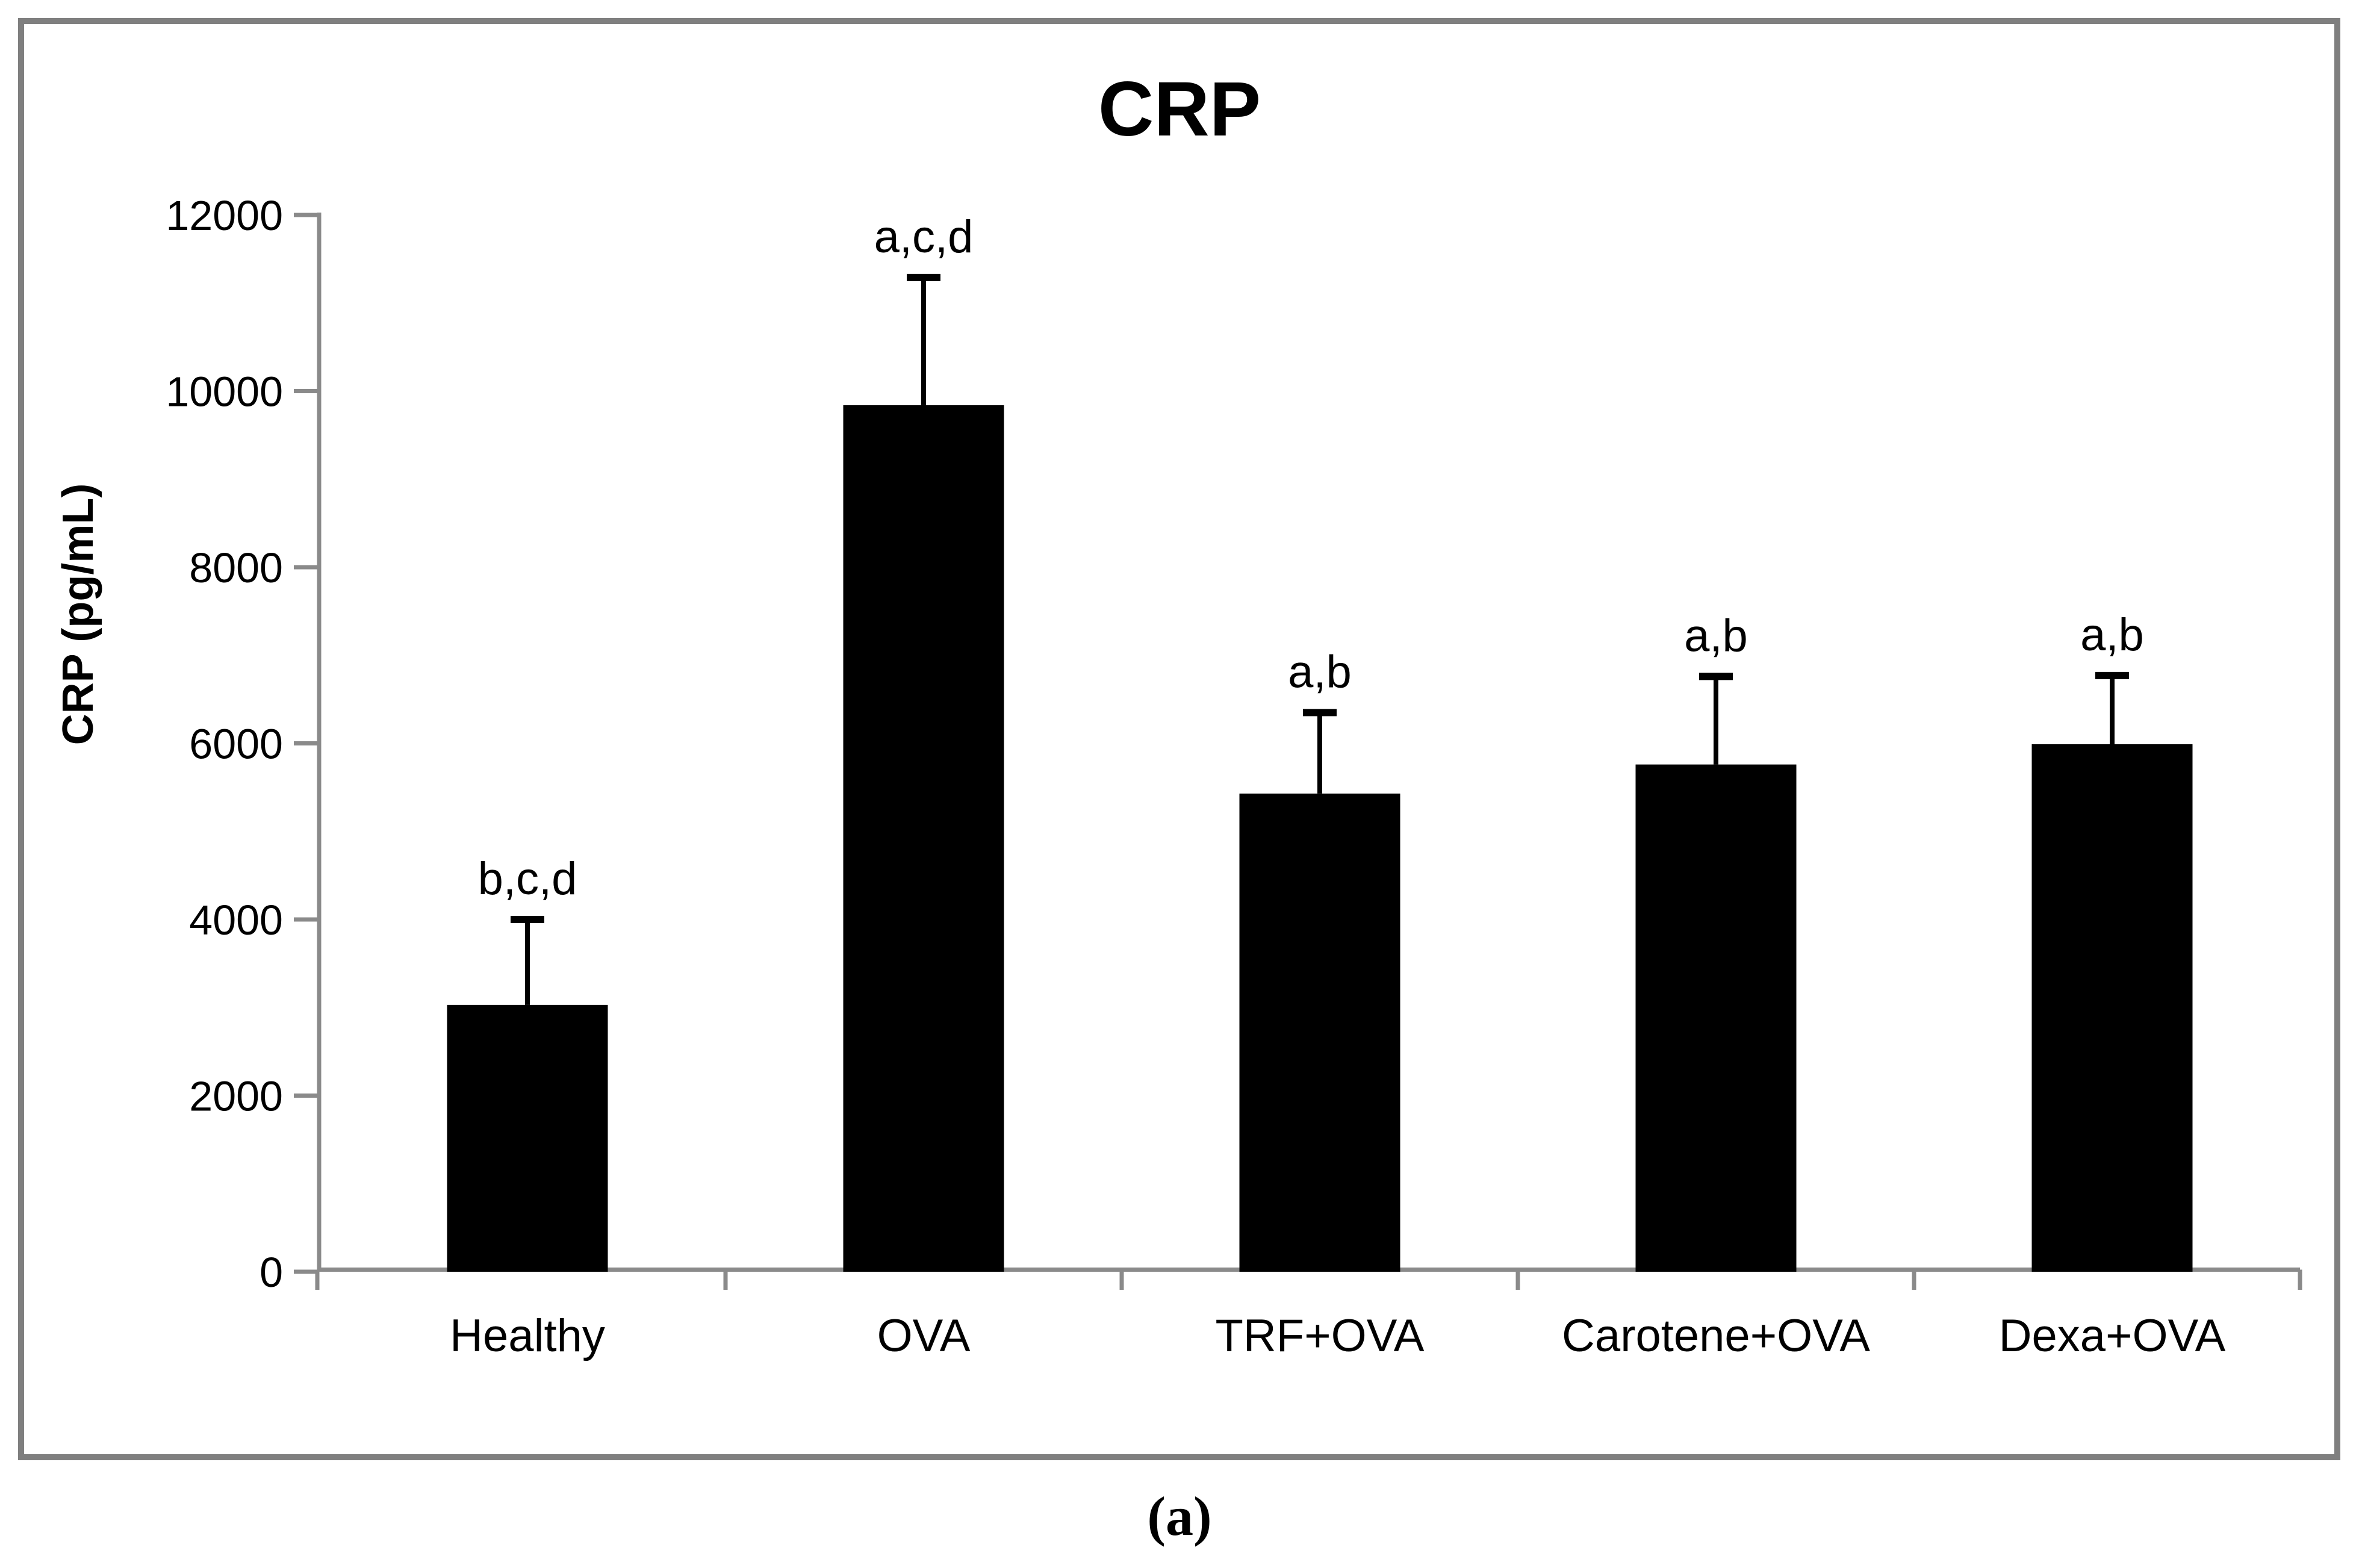 This screenshot has width=2359, height=1568. What do you see at coordinates (236, 1097) in the screenshot?
I see `y-tick-label-2000: 2000` at bounding box center [236, 1097].